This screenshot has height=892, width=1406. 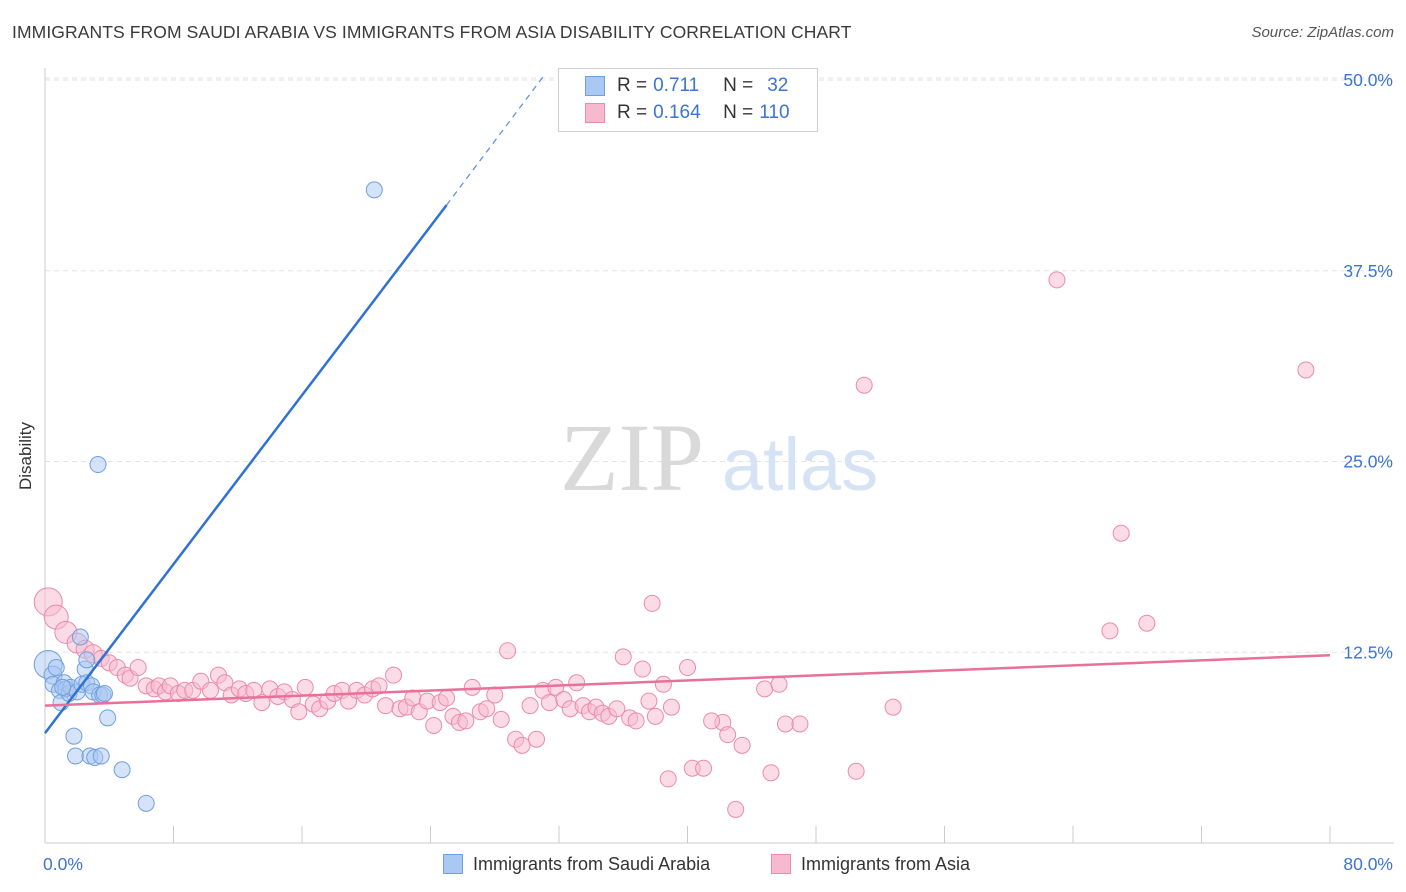 What do you see at coordinates (1368, 271) in the screenshot?
I see `y-tick-label: 37.5%` at bounding box center [1368, 271].